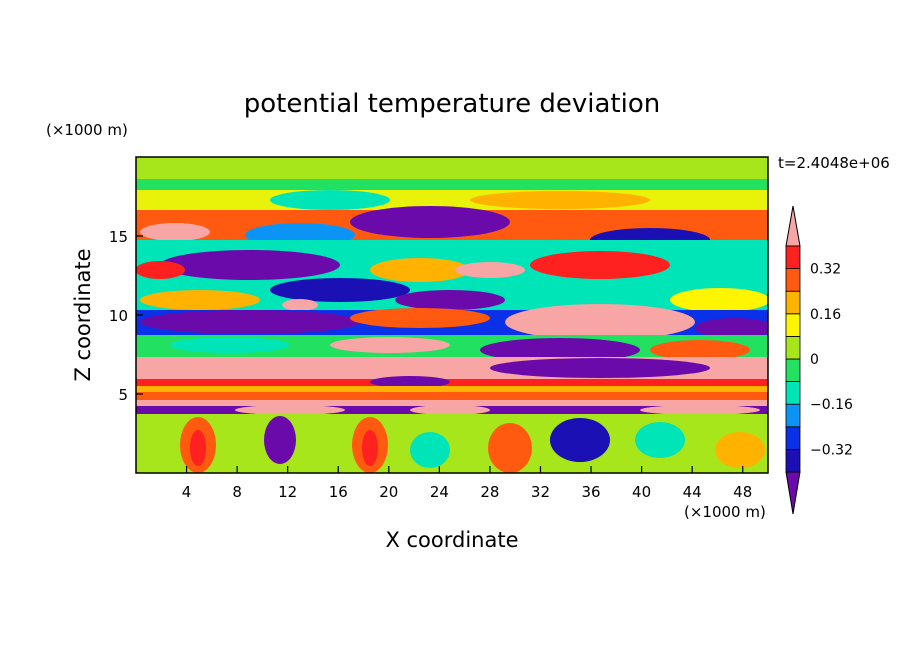  What do you see at coordinates (287, 492) in the screenshot?
I see `x-tick-label: 12` at bounding box center [287, 492].